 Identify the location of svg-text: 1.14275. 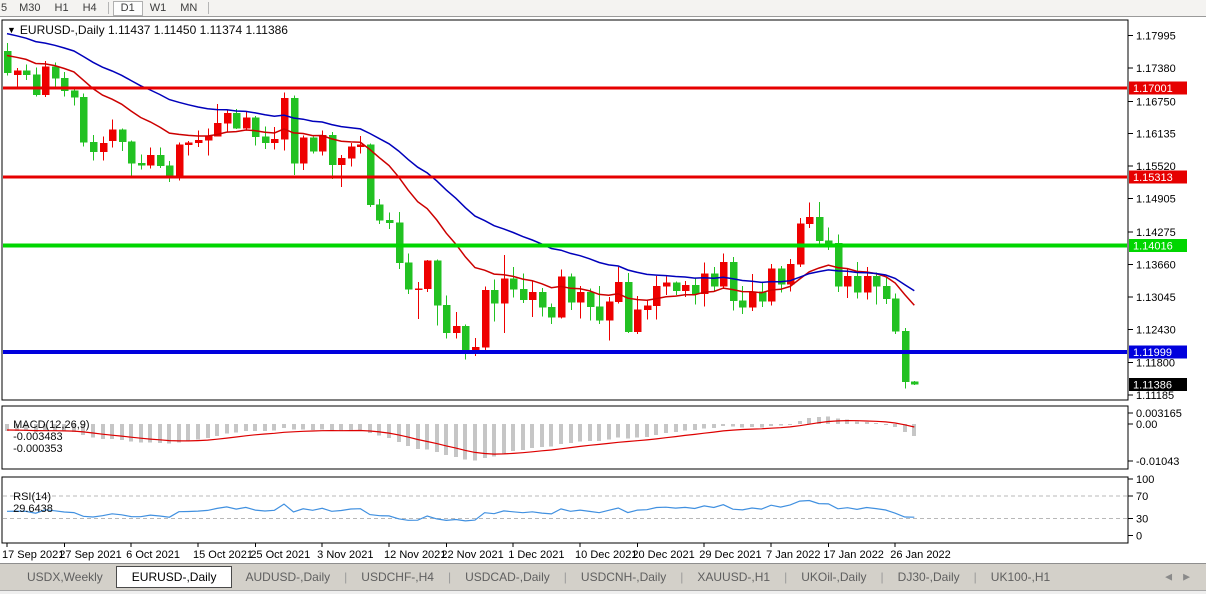
(1156, 233).